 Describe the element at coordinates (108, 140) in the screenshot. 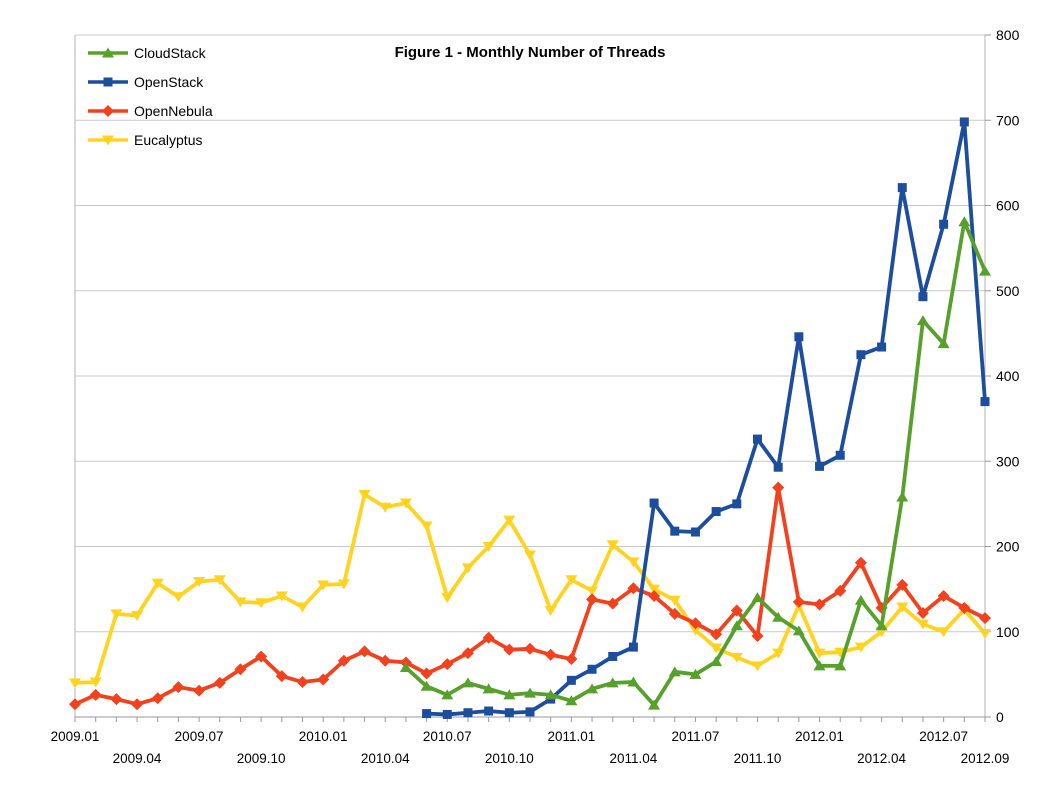

I see `legend-marker-triangle-down-icon` at that location.